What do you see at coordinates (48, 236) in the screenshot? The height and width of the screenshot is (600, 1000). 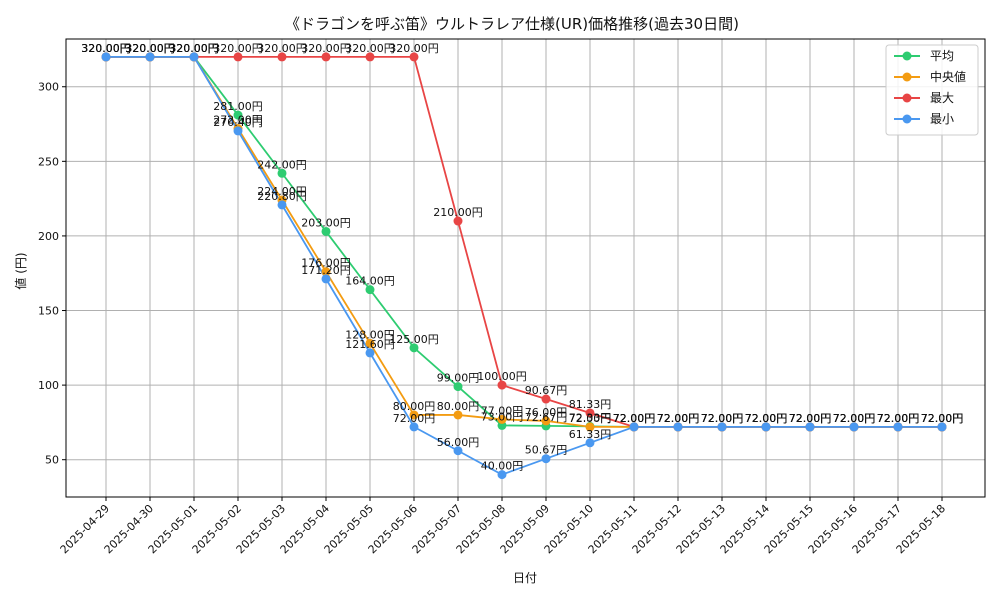 I see `y-tick-label: 200` at bounding box center [48, 236].